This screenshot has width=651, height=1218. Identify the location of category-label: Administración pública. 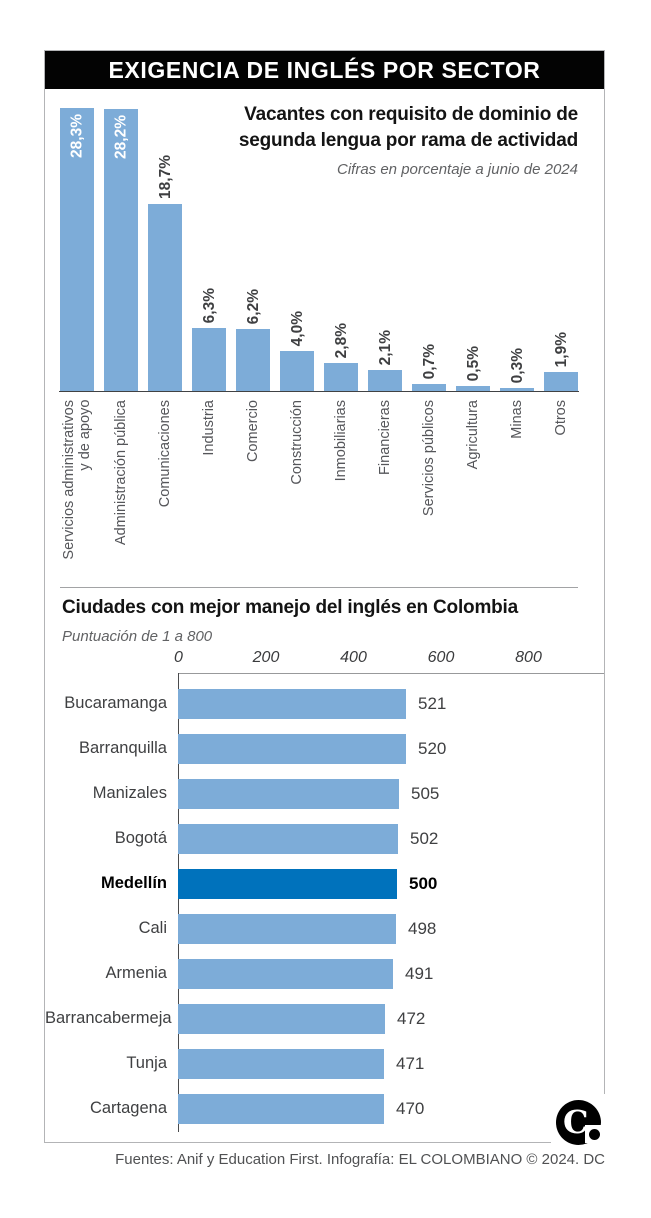
(121, 473).